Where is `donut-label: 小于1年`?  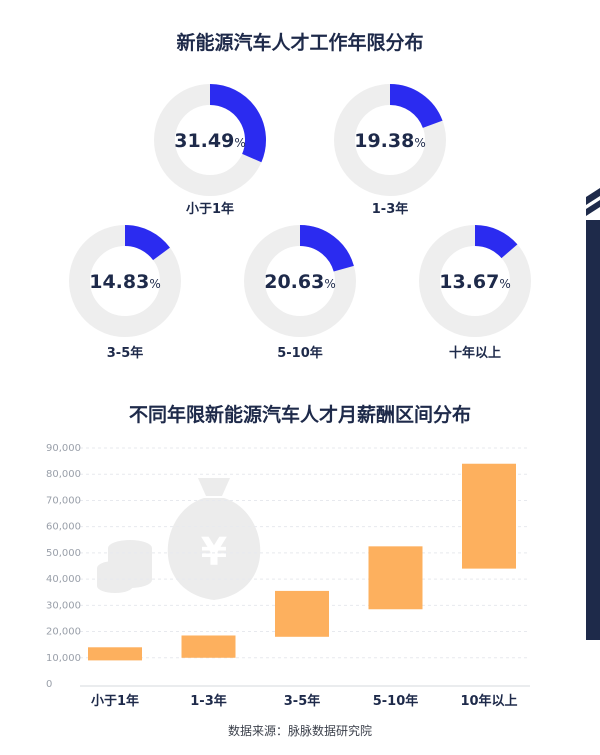 donut-label: 小于1年 is located at coordinates (210, 209).